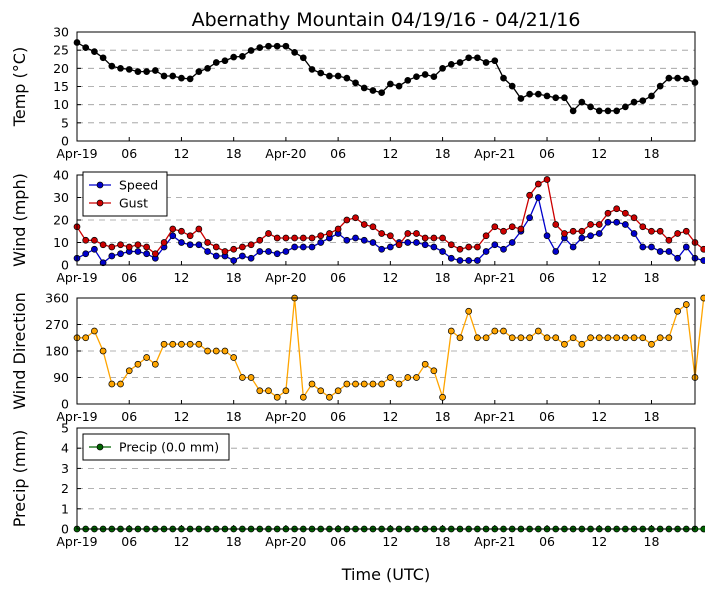  I want to click on y-axis-label: Temp (°C), so click(19, 87).